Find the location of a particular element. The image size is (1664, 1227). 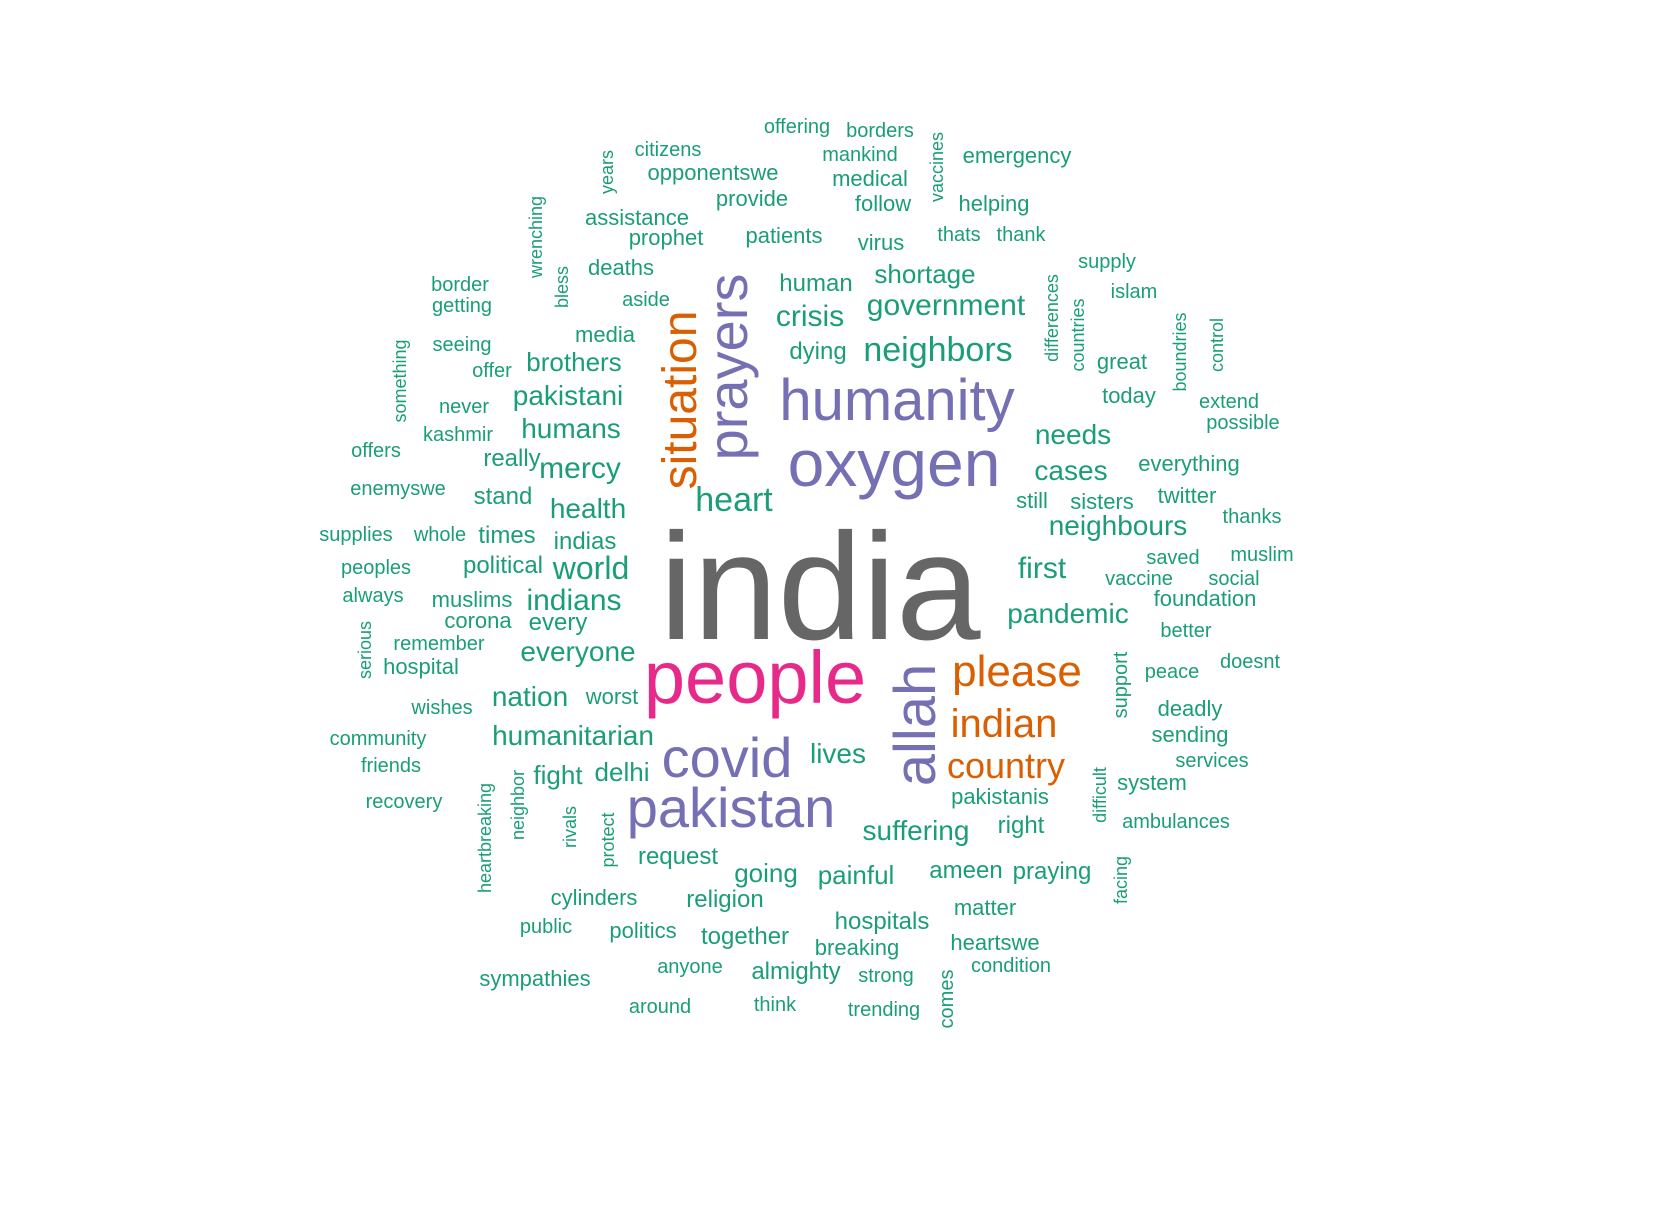

word-indias: indias is located at coordinates (585, 541).